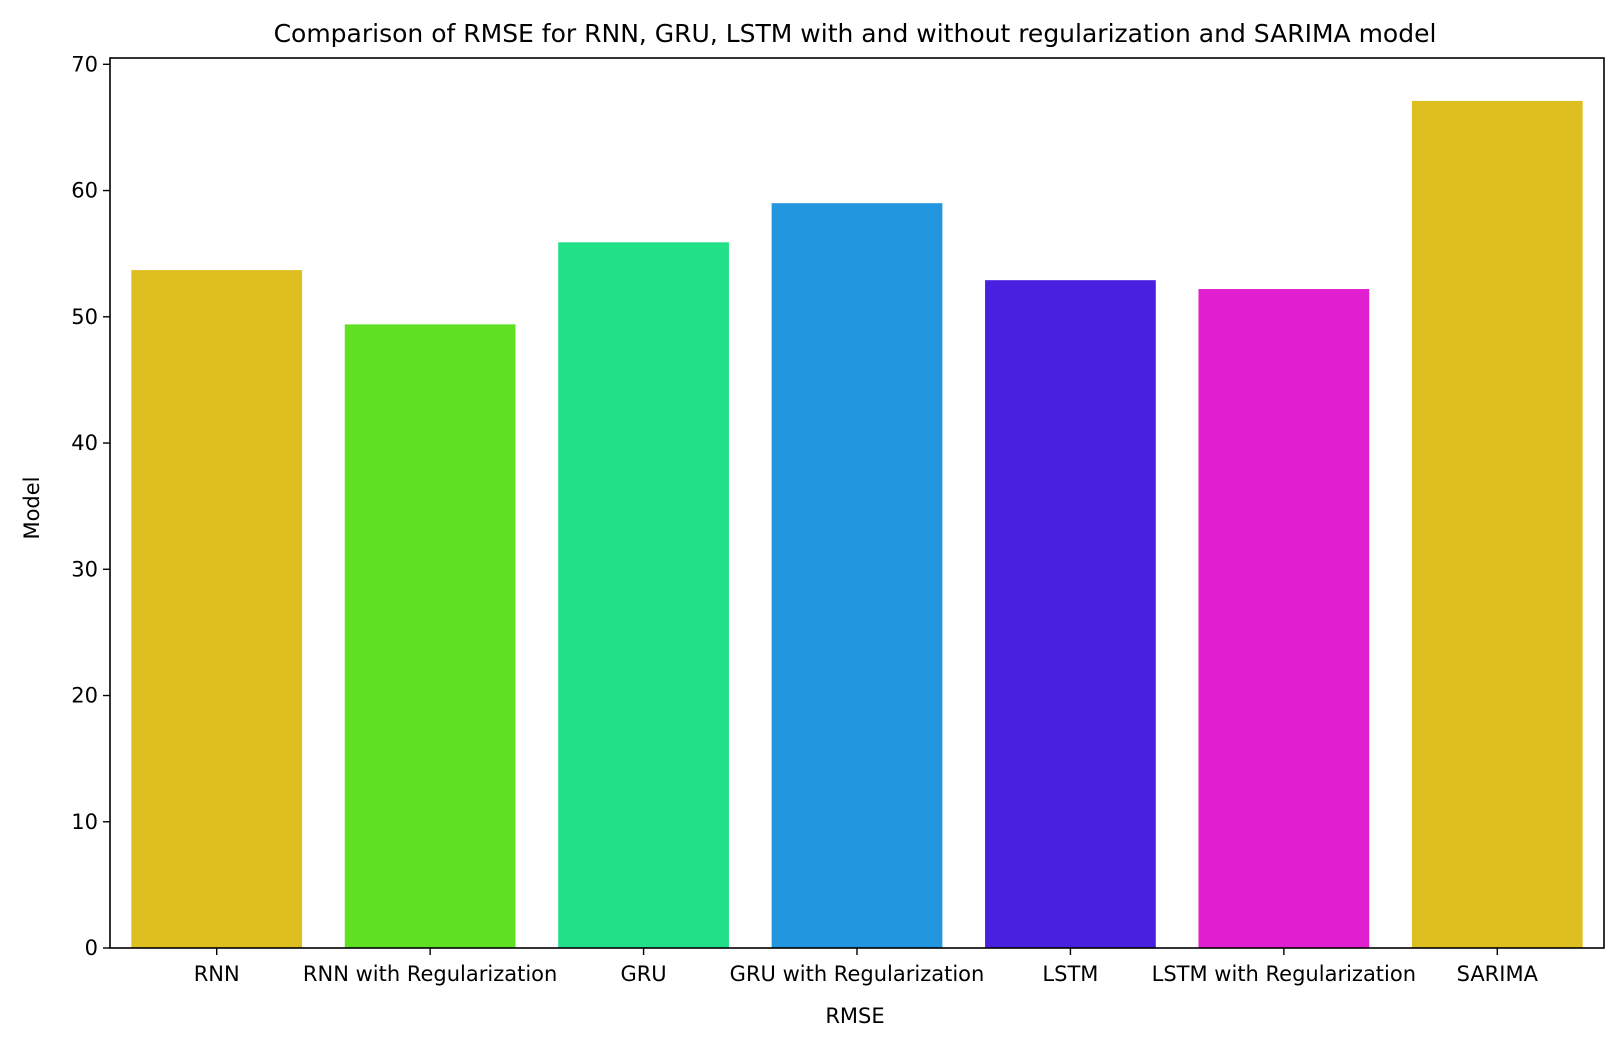 This screenshot has width=1615, height=1046. What do you see at coordinates (84, 64) in the screenshot?
I see `y-tick-label: 70` at bounding box center [84, 64].